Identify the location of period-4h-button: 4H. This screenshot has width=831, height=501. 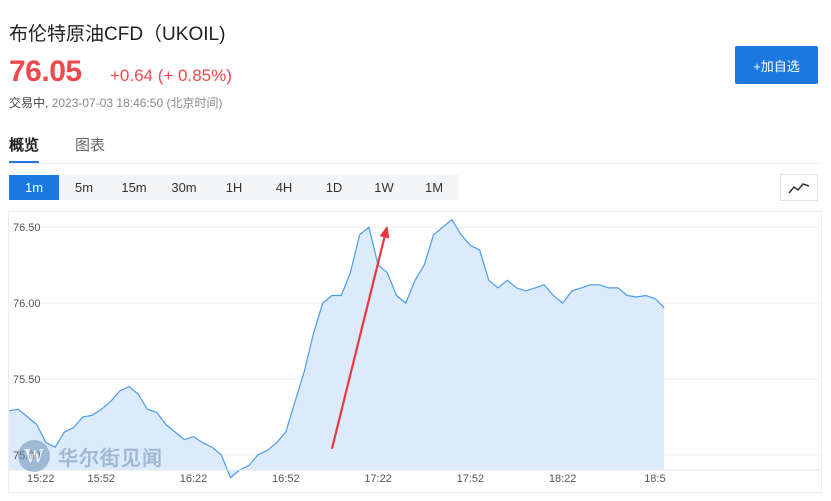
(284, 187).